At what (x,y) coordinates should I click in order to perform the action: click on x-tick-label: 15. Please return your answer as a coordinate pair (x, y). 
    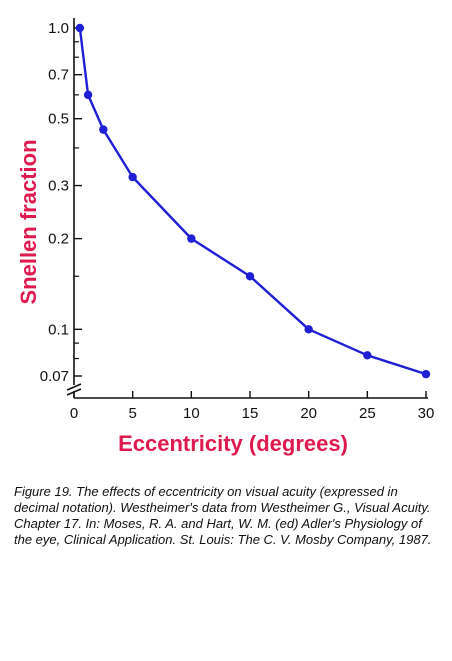
    Looking at the image, I should click on (250, 413).